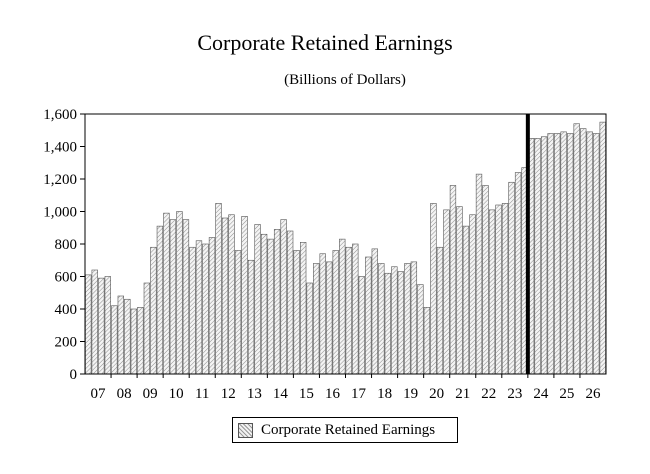 The image size is (650, 474). Describe the element at coordinates (541, 394) in the screenshot. I see `x-tick-label: 24` at that location.